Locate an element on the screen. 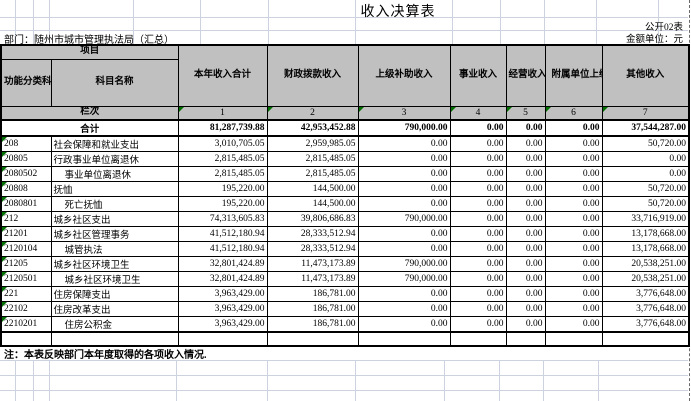 The width and height of the screenshot is (691, 401). cell-subject-code: 221 is located at coordinates (26, 294).